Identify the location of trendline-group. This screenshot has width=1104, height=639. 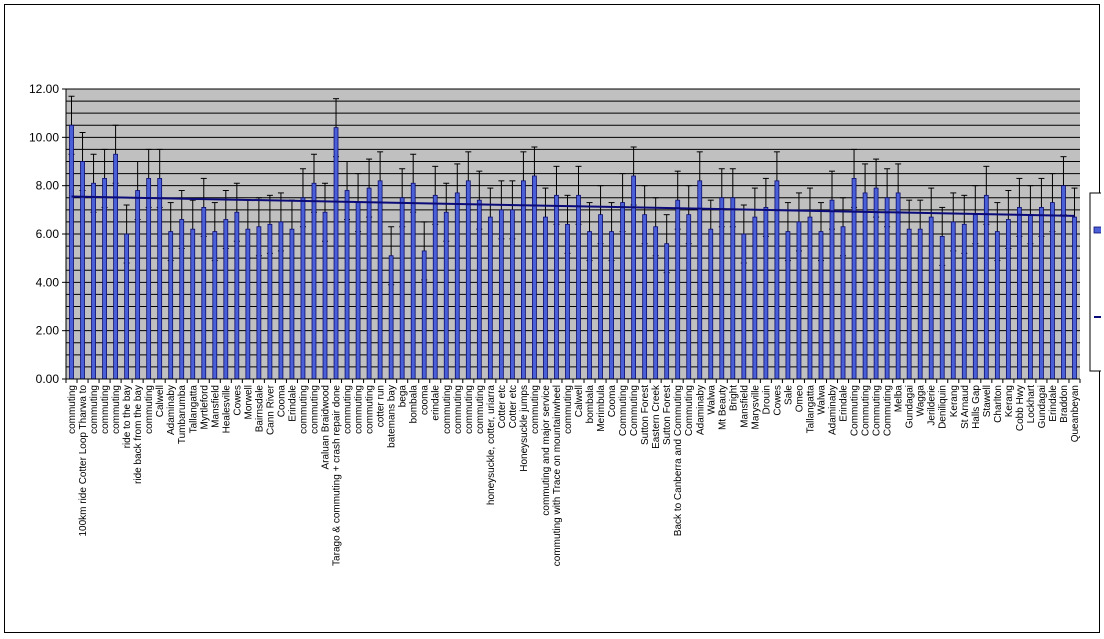
(573, 206).